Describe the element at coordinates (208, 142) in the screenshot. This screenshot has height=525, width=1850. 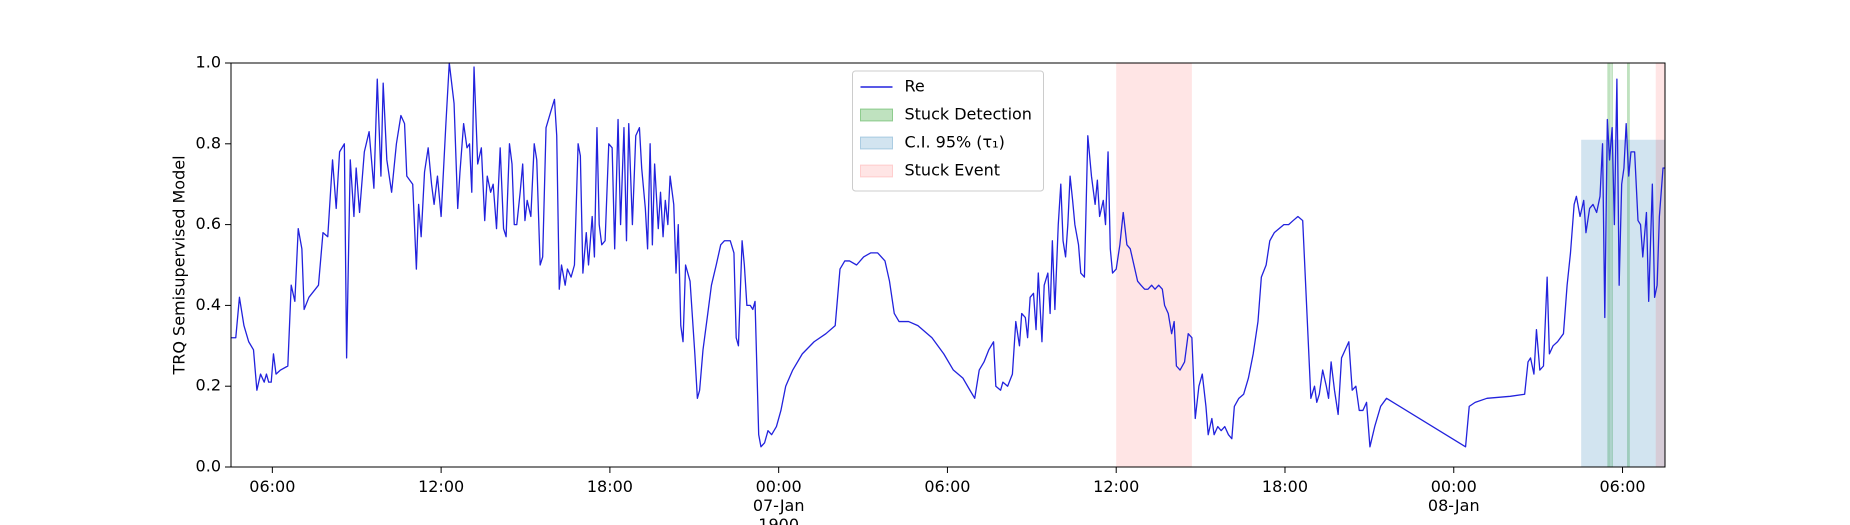
I see `y-tick-label: 0.8` at that location.